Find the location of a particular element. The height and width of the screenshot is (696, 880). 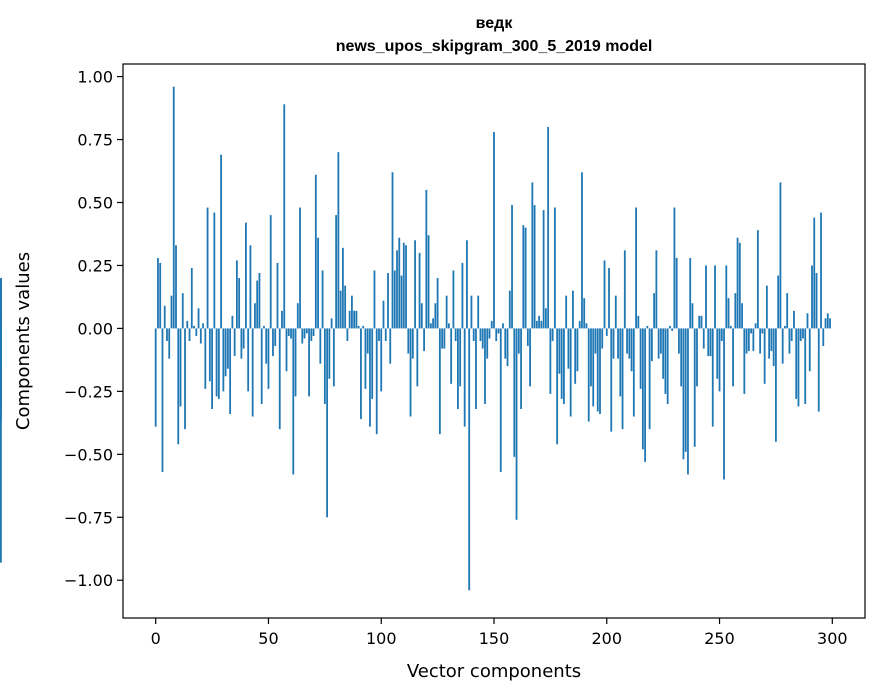

y-tick-label: 1.00 is located at coordinates (95, 77).